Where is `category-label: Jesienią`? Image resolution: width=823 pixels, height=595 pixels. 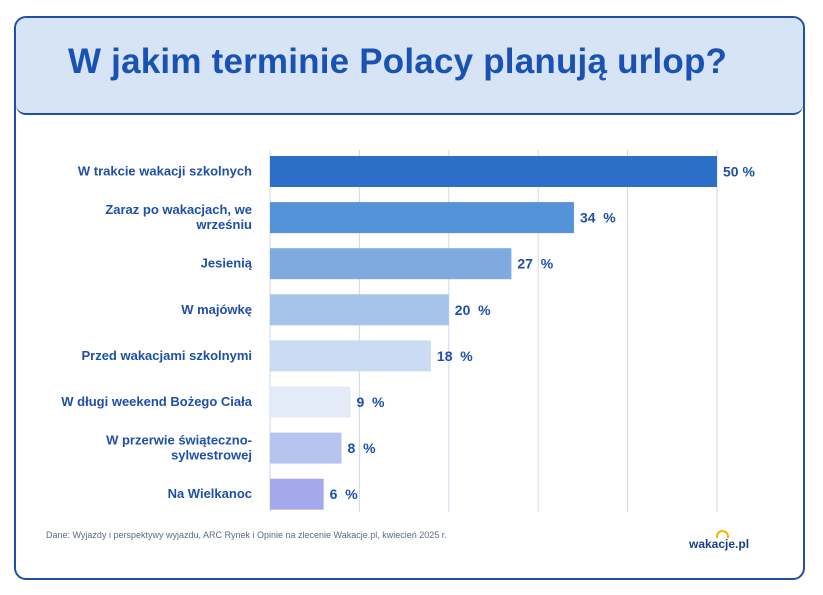 category-label: Jesienią is located at coordinates (227, 263).